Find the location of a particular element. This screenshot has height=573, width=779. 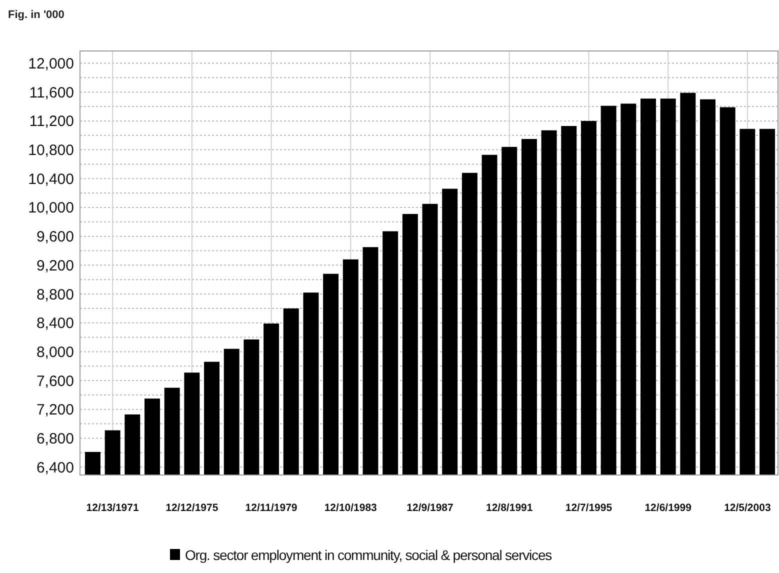

x-tick-label: 12/11/1979 is located at coordinates (271, 508).